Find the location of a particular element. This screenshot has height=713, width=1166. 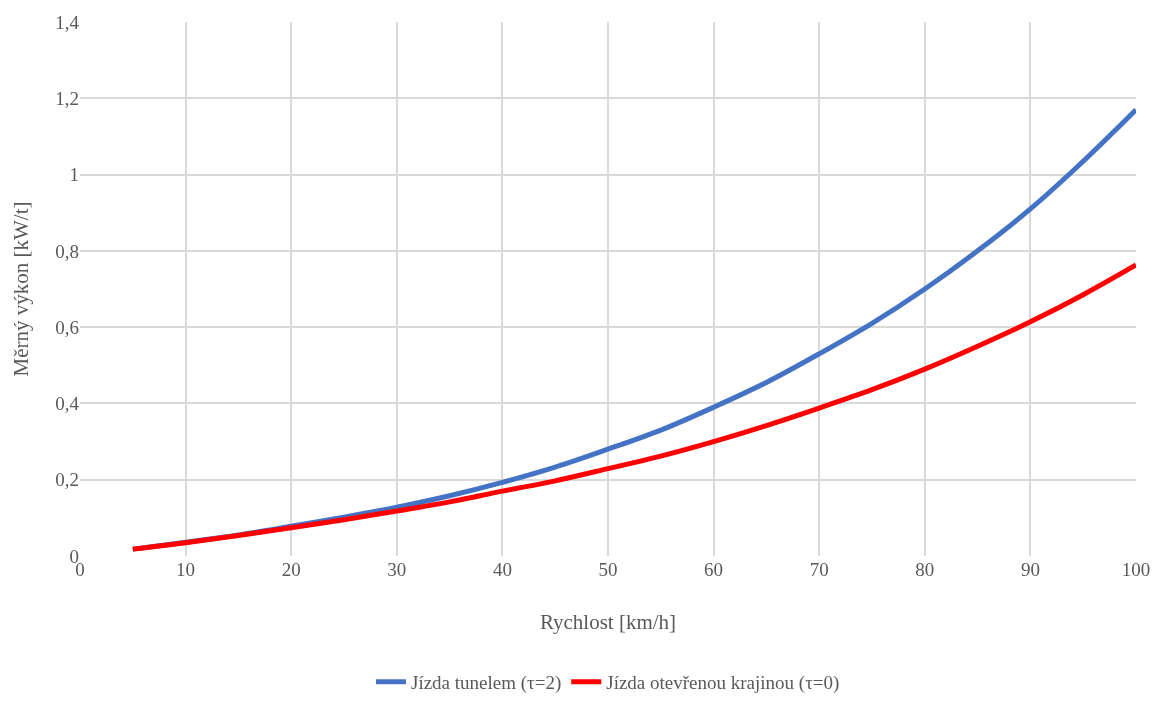

x-tick-label: 70 is located at coordinates (819, 569).